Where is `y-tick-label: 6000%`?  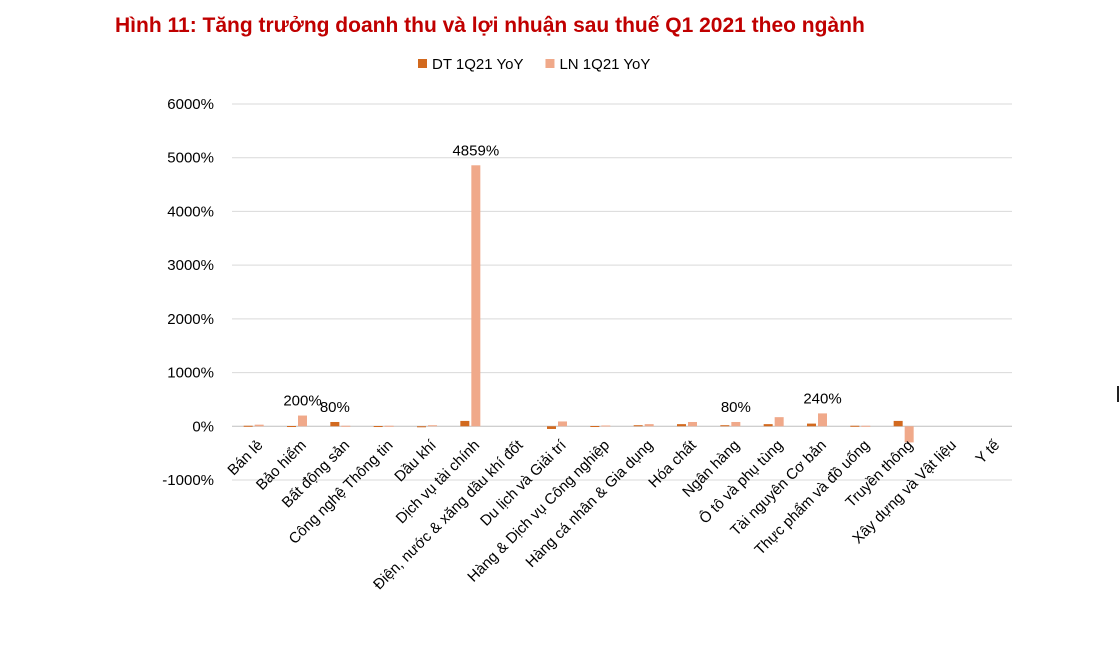
y-tick-label: 6000% is located at coordinates (190, 104).